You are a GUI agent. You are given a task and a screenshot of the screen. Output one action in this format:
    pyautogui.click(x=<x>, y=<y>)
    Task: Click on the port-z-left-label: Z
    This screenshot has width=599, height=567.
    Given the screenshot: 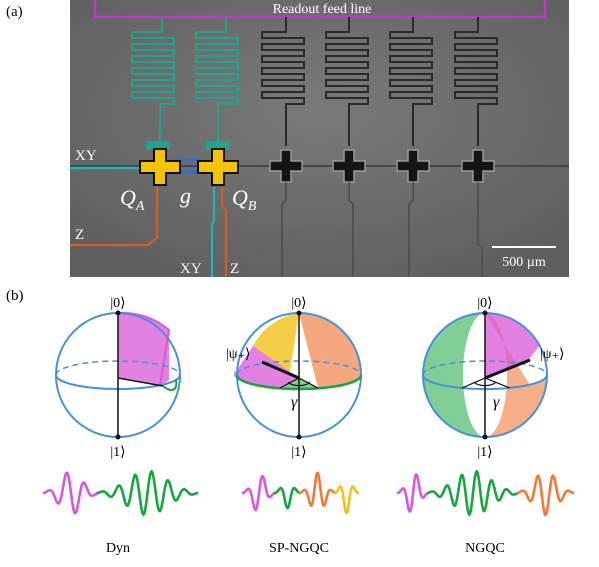 What is the action you would take?
    pyautogui.click(x=79, y=235)
    